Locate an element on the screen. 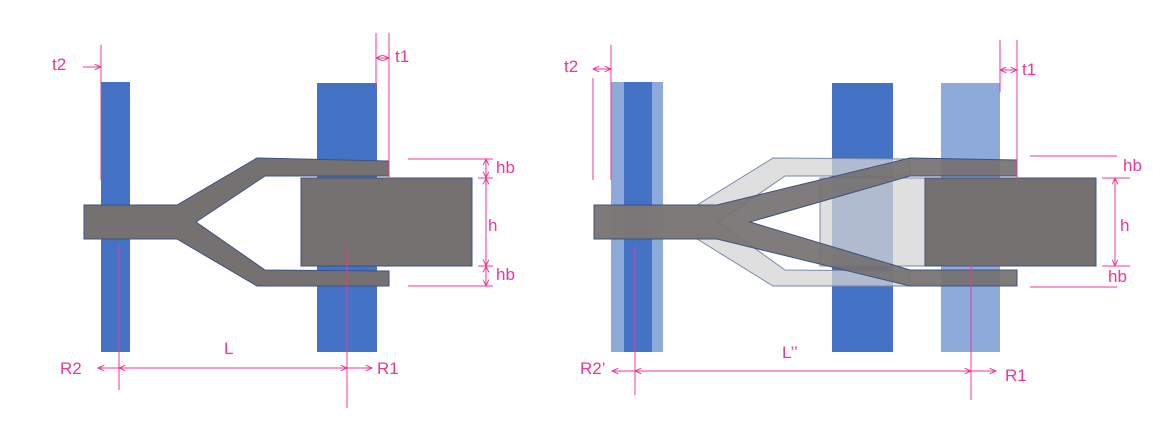 The image size is (1167, 448). right-label-R1: R1 is located at coordinates (1016, 375).